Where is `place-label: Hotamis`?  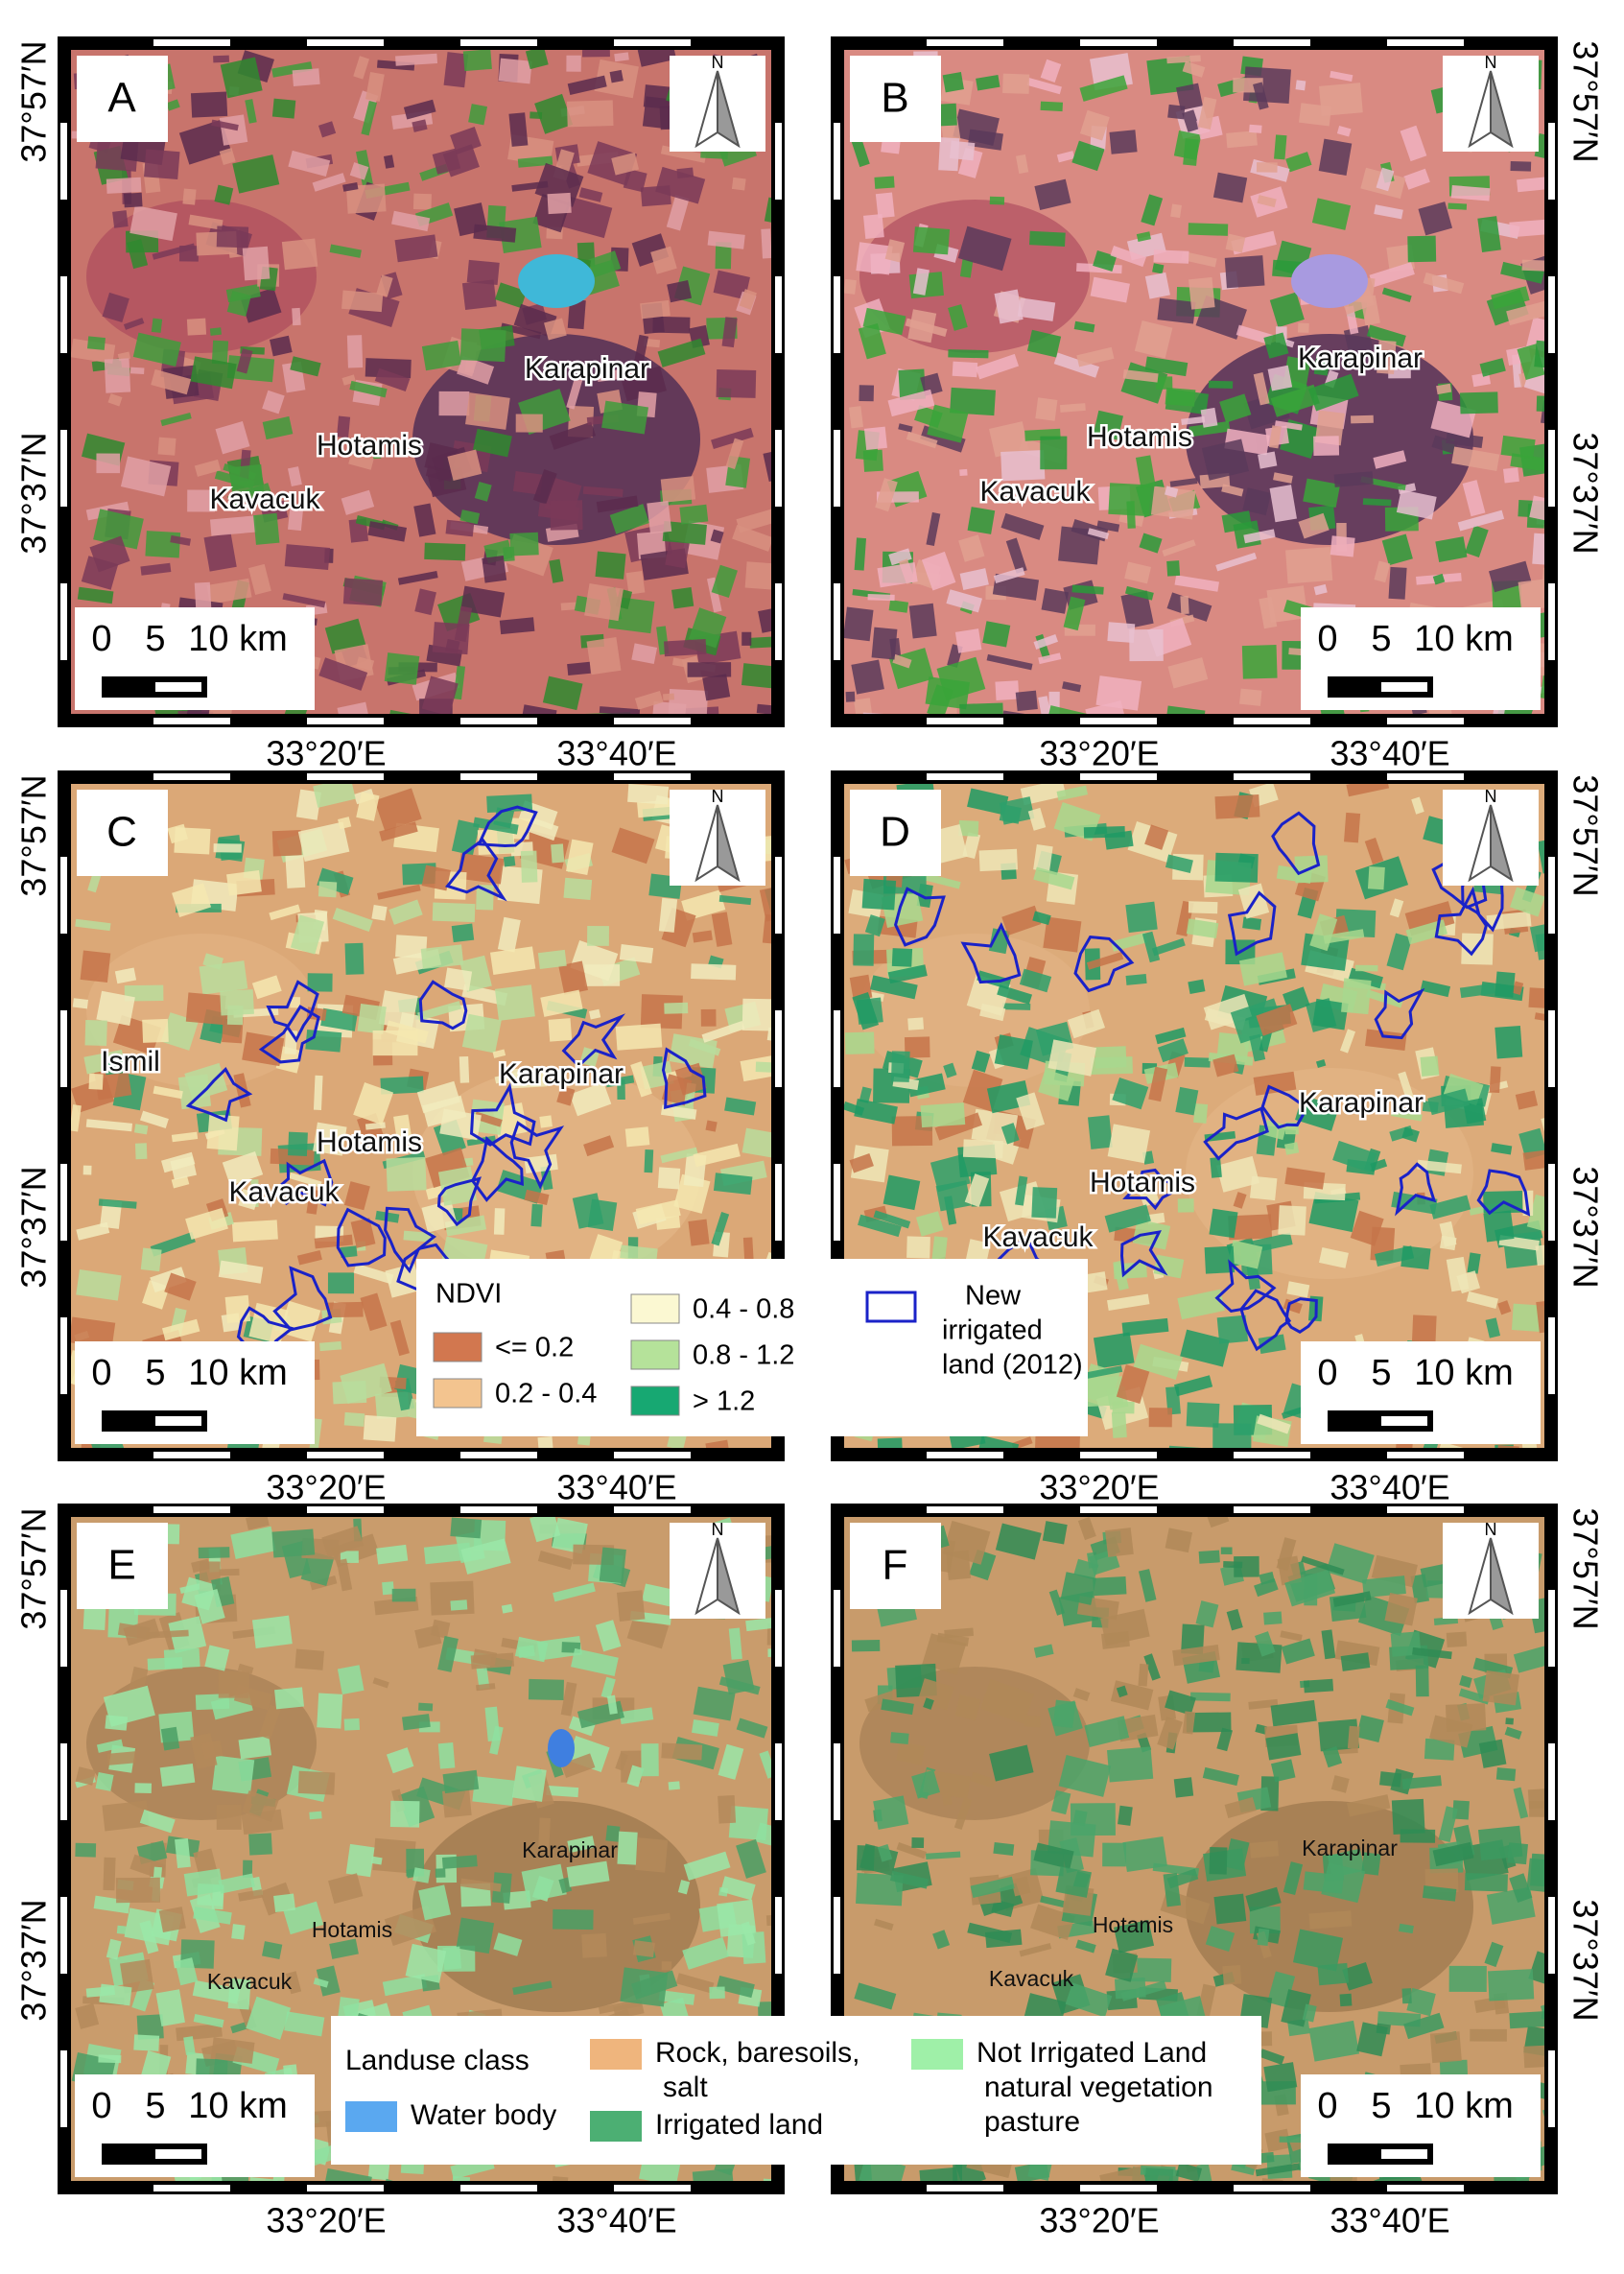
place-label: Hotamis is located at coordinates (369, 446).